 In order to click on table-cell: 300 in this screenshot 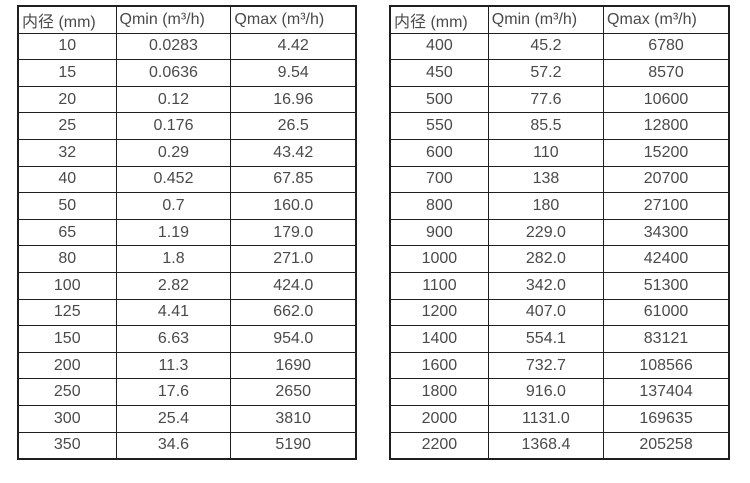, I will do `click(67, 418)`.